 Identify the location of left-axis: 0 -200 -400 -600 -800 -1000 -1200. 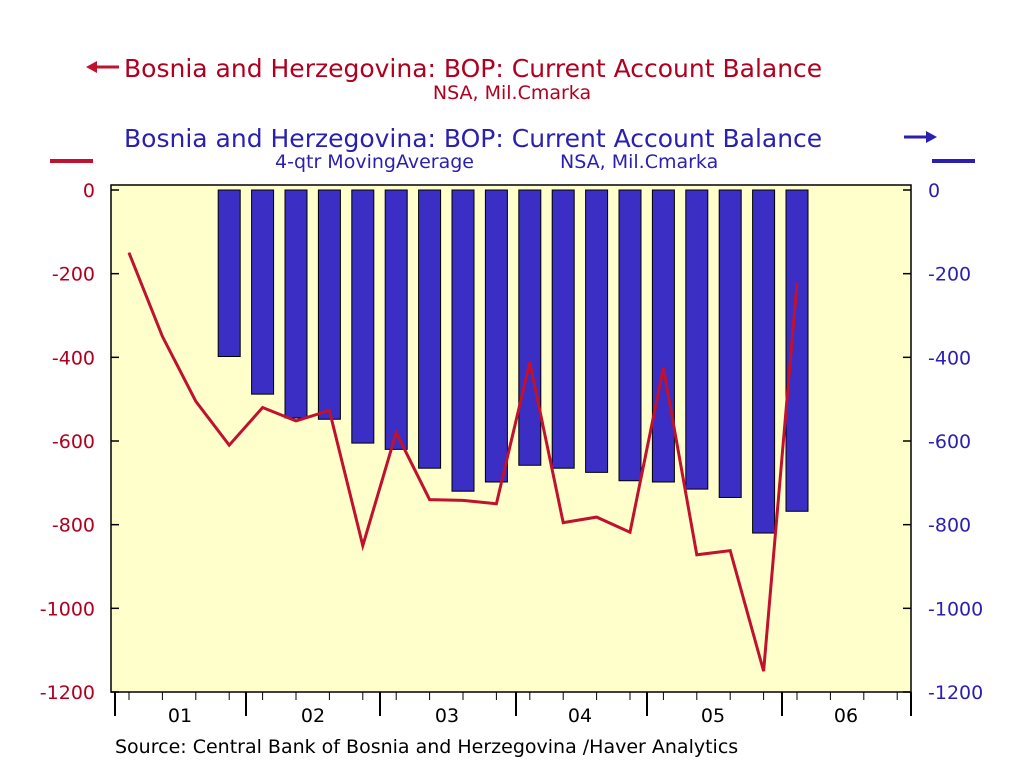
(79, 442).